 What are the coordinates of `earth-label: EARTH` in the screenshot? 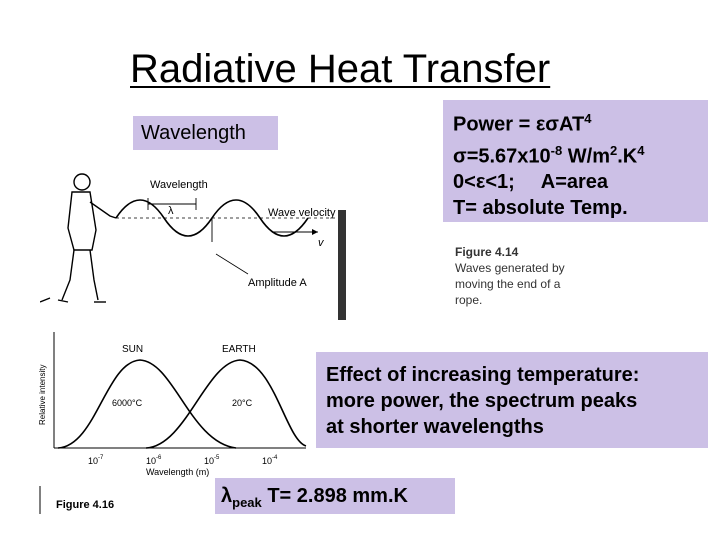 It's located at (239, 349).